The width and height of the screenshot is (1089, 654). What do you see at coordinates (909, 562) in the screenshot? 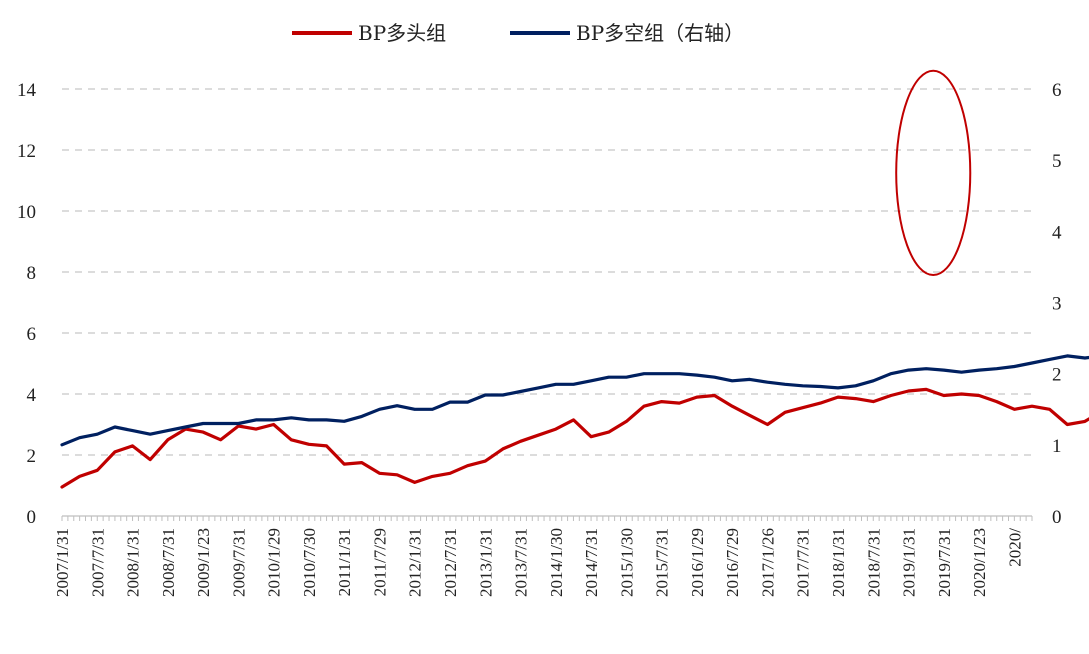
I see `x-tick-label: 2019/1/31` at bounding box center [909, 562].